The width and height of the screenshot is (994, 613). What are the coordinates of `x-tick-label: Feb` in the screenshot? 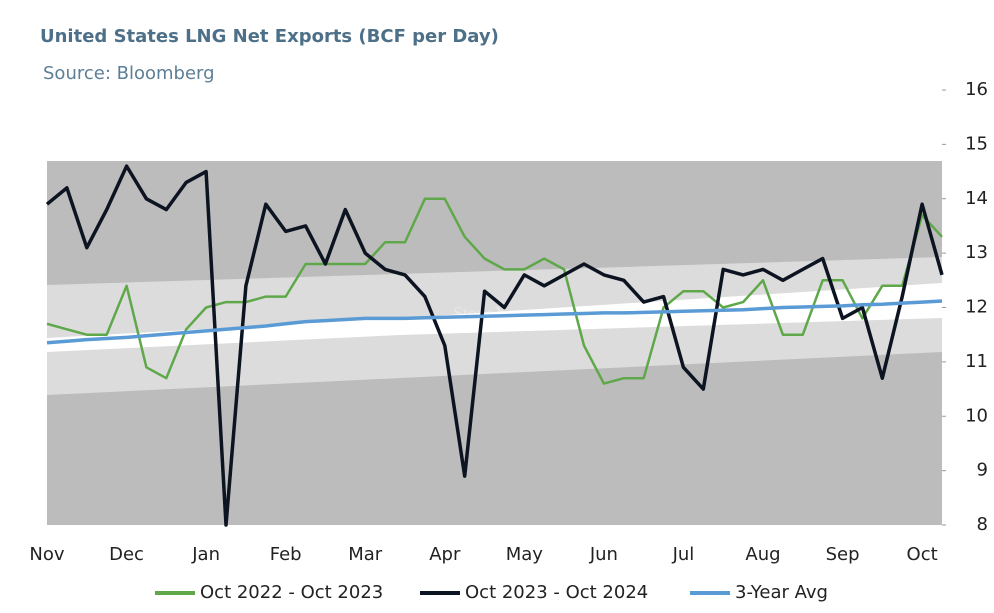 It's located at (286, 554).